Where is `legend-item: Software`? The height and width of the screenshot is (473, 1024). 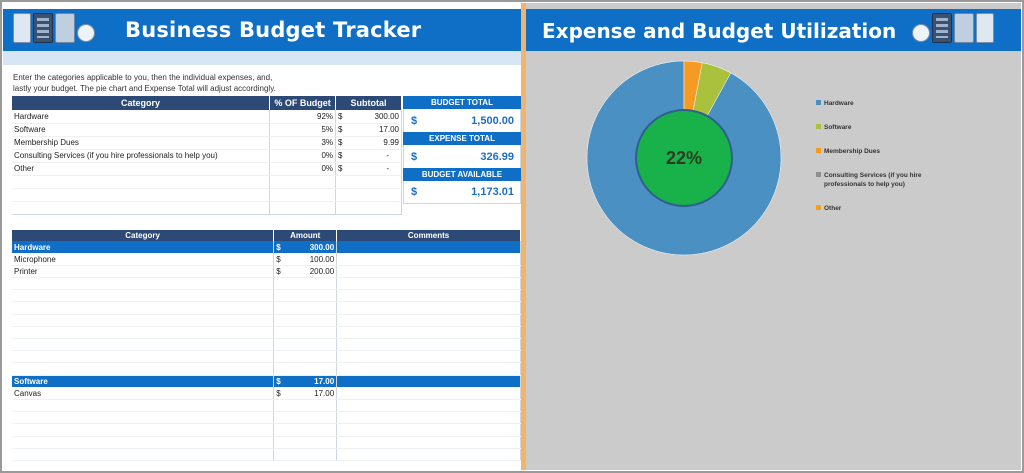 legend-item: Software is located at coordinates (871, 127).